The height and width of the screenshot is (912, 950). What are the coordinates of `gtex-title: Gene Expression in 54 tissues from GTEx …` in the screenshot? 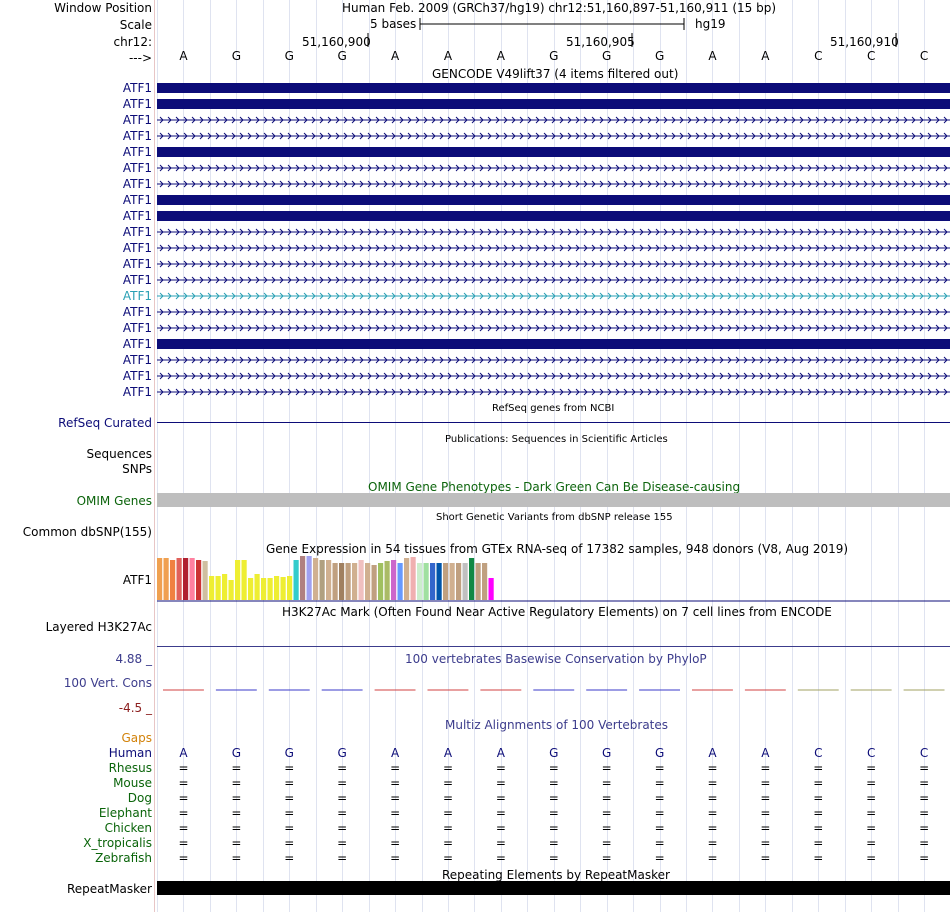 It's located at (557, 549).